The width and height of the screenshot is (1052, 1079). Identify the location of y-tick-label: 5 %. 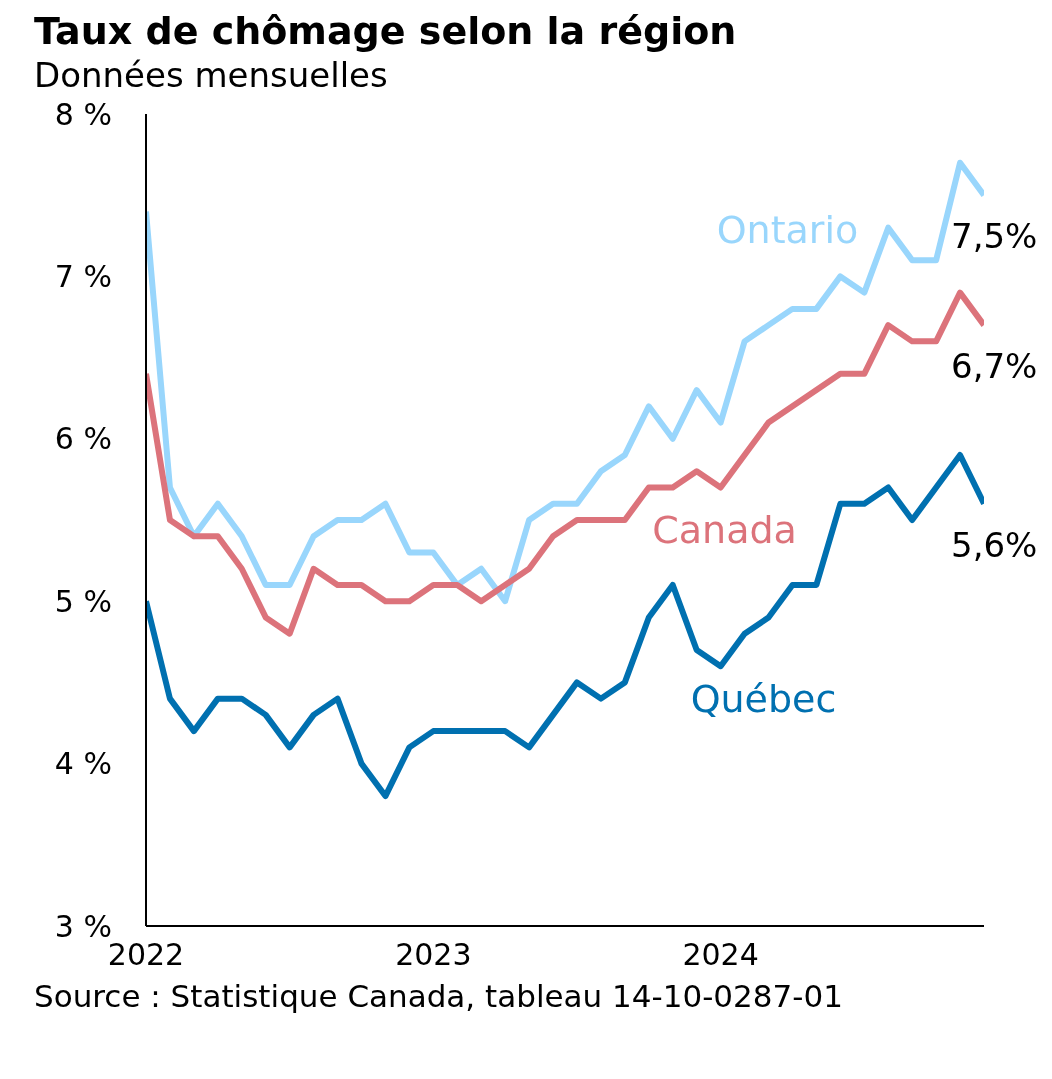
(83, 601).